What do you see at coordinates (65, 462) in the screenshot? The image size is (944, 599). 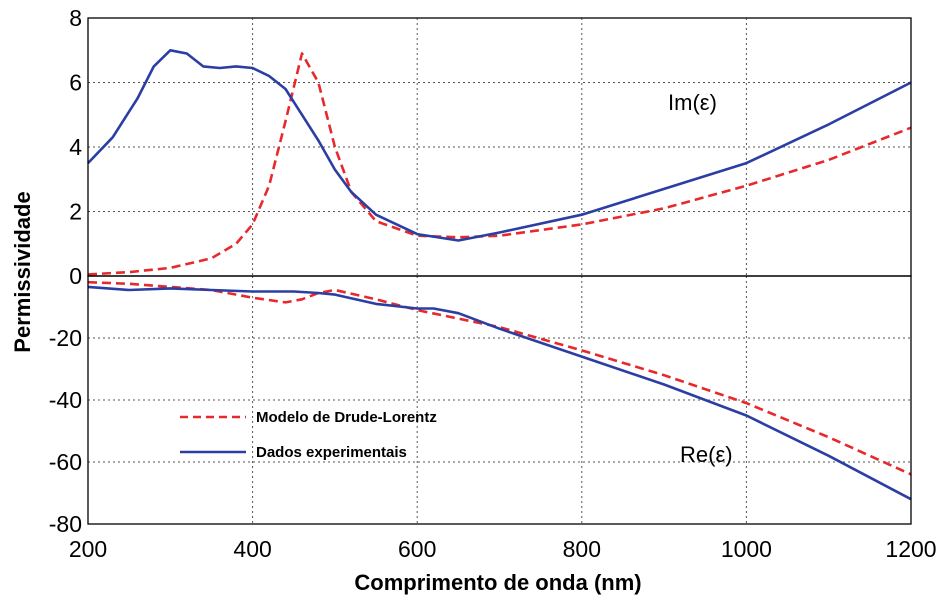 I see `y-tick-label: -60` at bounding box center [65, 462].